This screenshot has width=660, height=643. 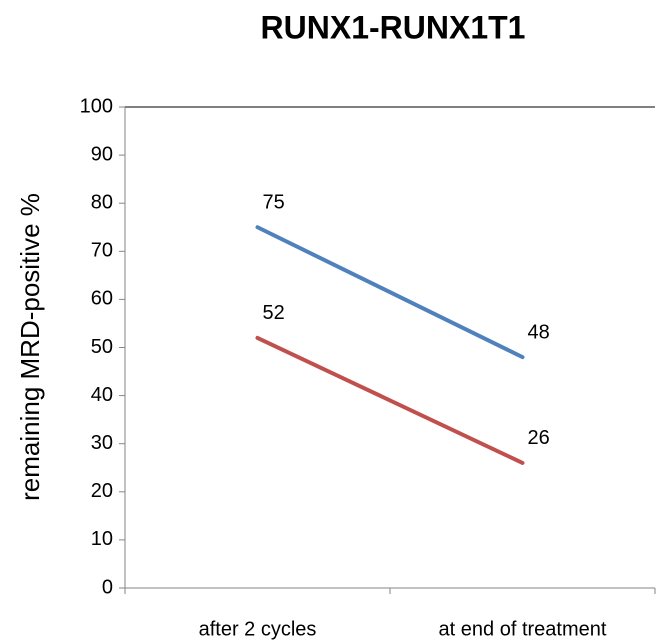 I want to click on y-tick-label: 40, so click(x=102, y=395).